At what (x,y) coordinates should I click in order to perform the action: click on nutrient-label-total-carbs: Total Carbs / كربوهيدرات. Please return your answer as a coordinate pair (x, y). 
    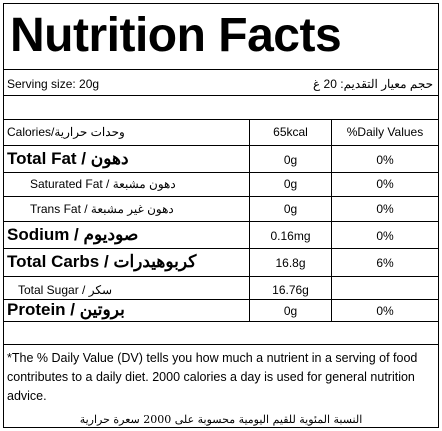
    Looking at the image, I should click on (102, 261).